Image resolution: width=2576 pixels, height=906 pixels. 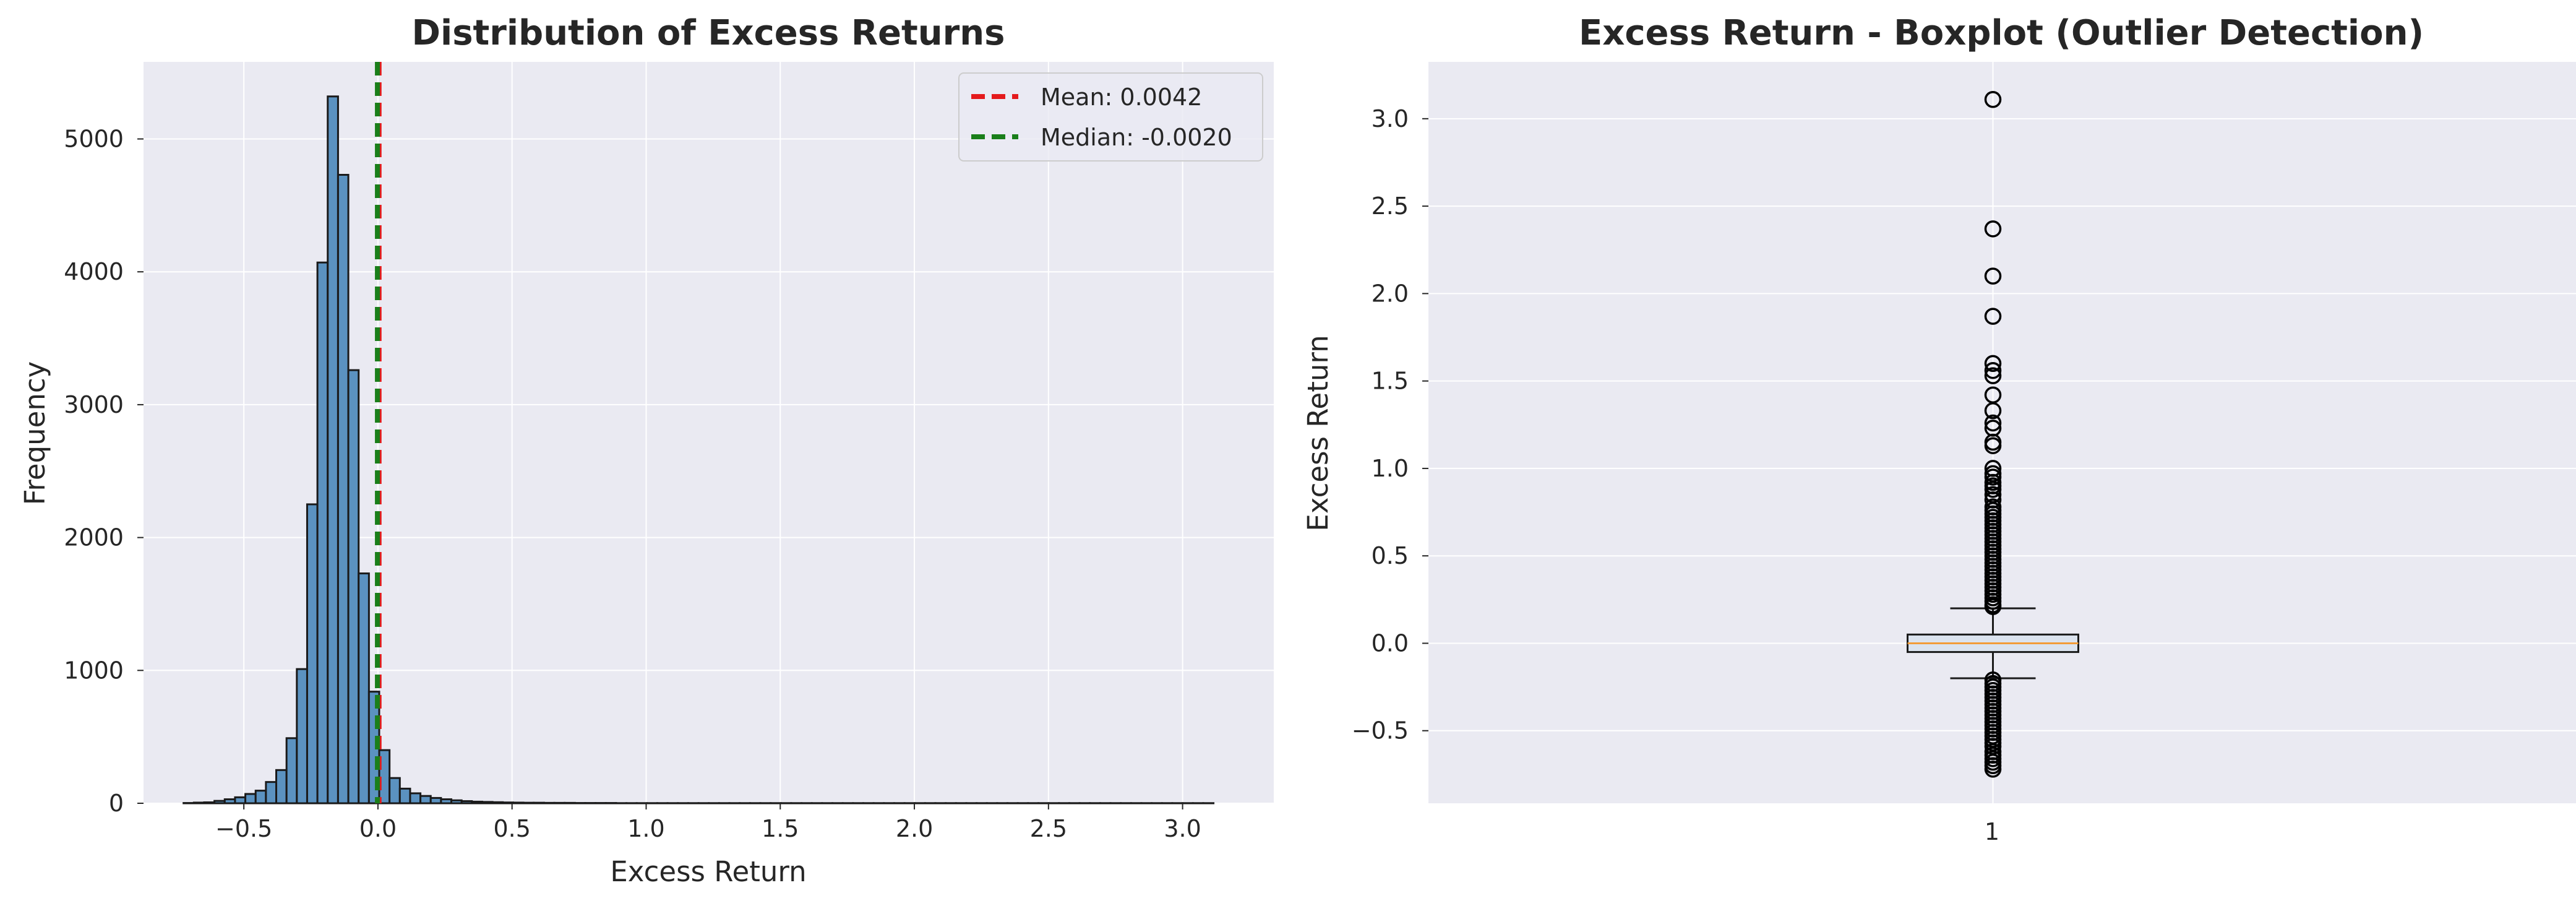 What do you see at coordinates (780, 828) in the screenshot?
I see `histogram-x-tick-label: 1.5` at bounding box center [780, 828].